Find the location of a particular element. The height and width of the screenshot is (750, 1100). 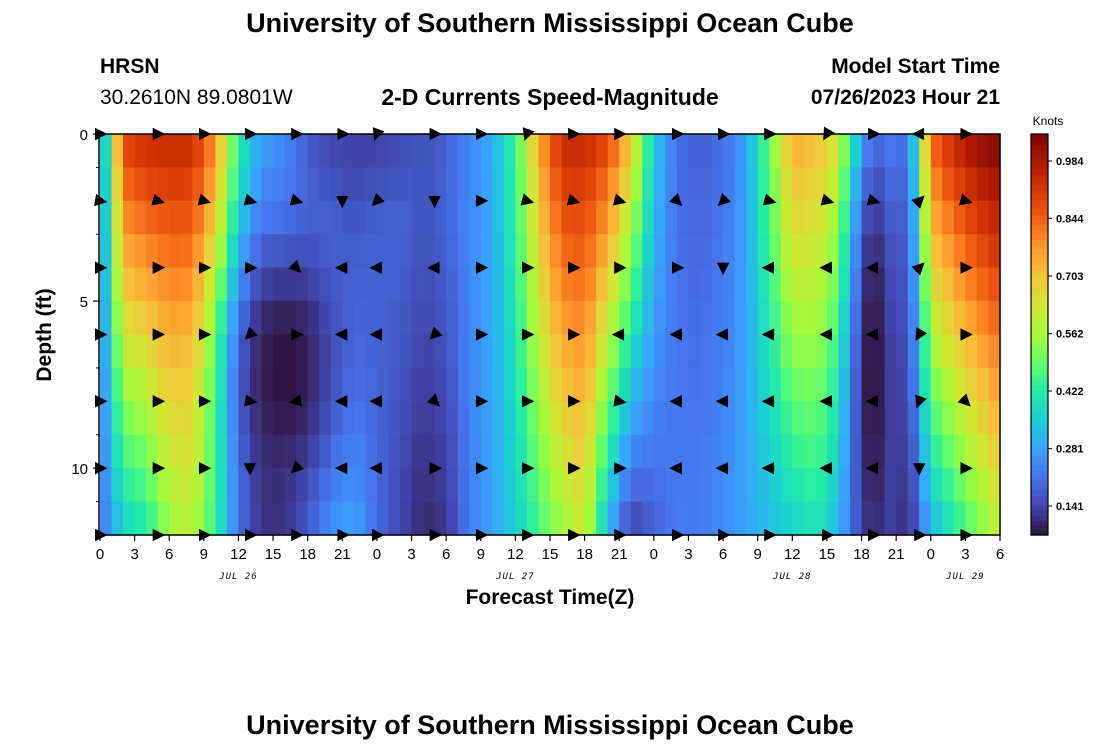

y-tick-label: 0 is located at coordinates (84, 135).